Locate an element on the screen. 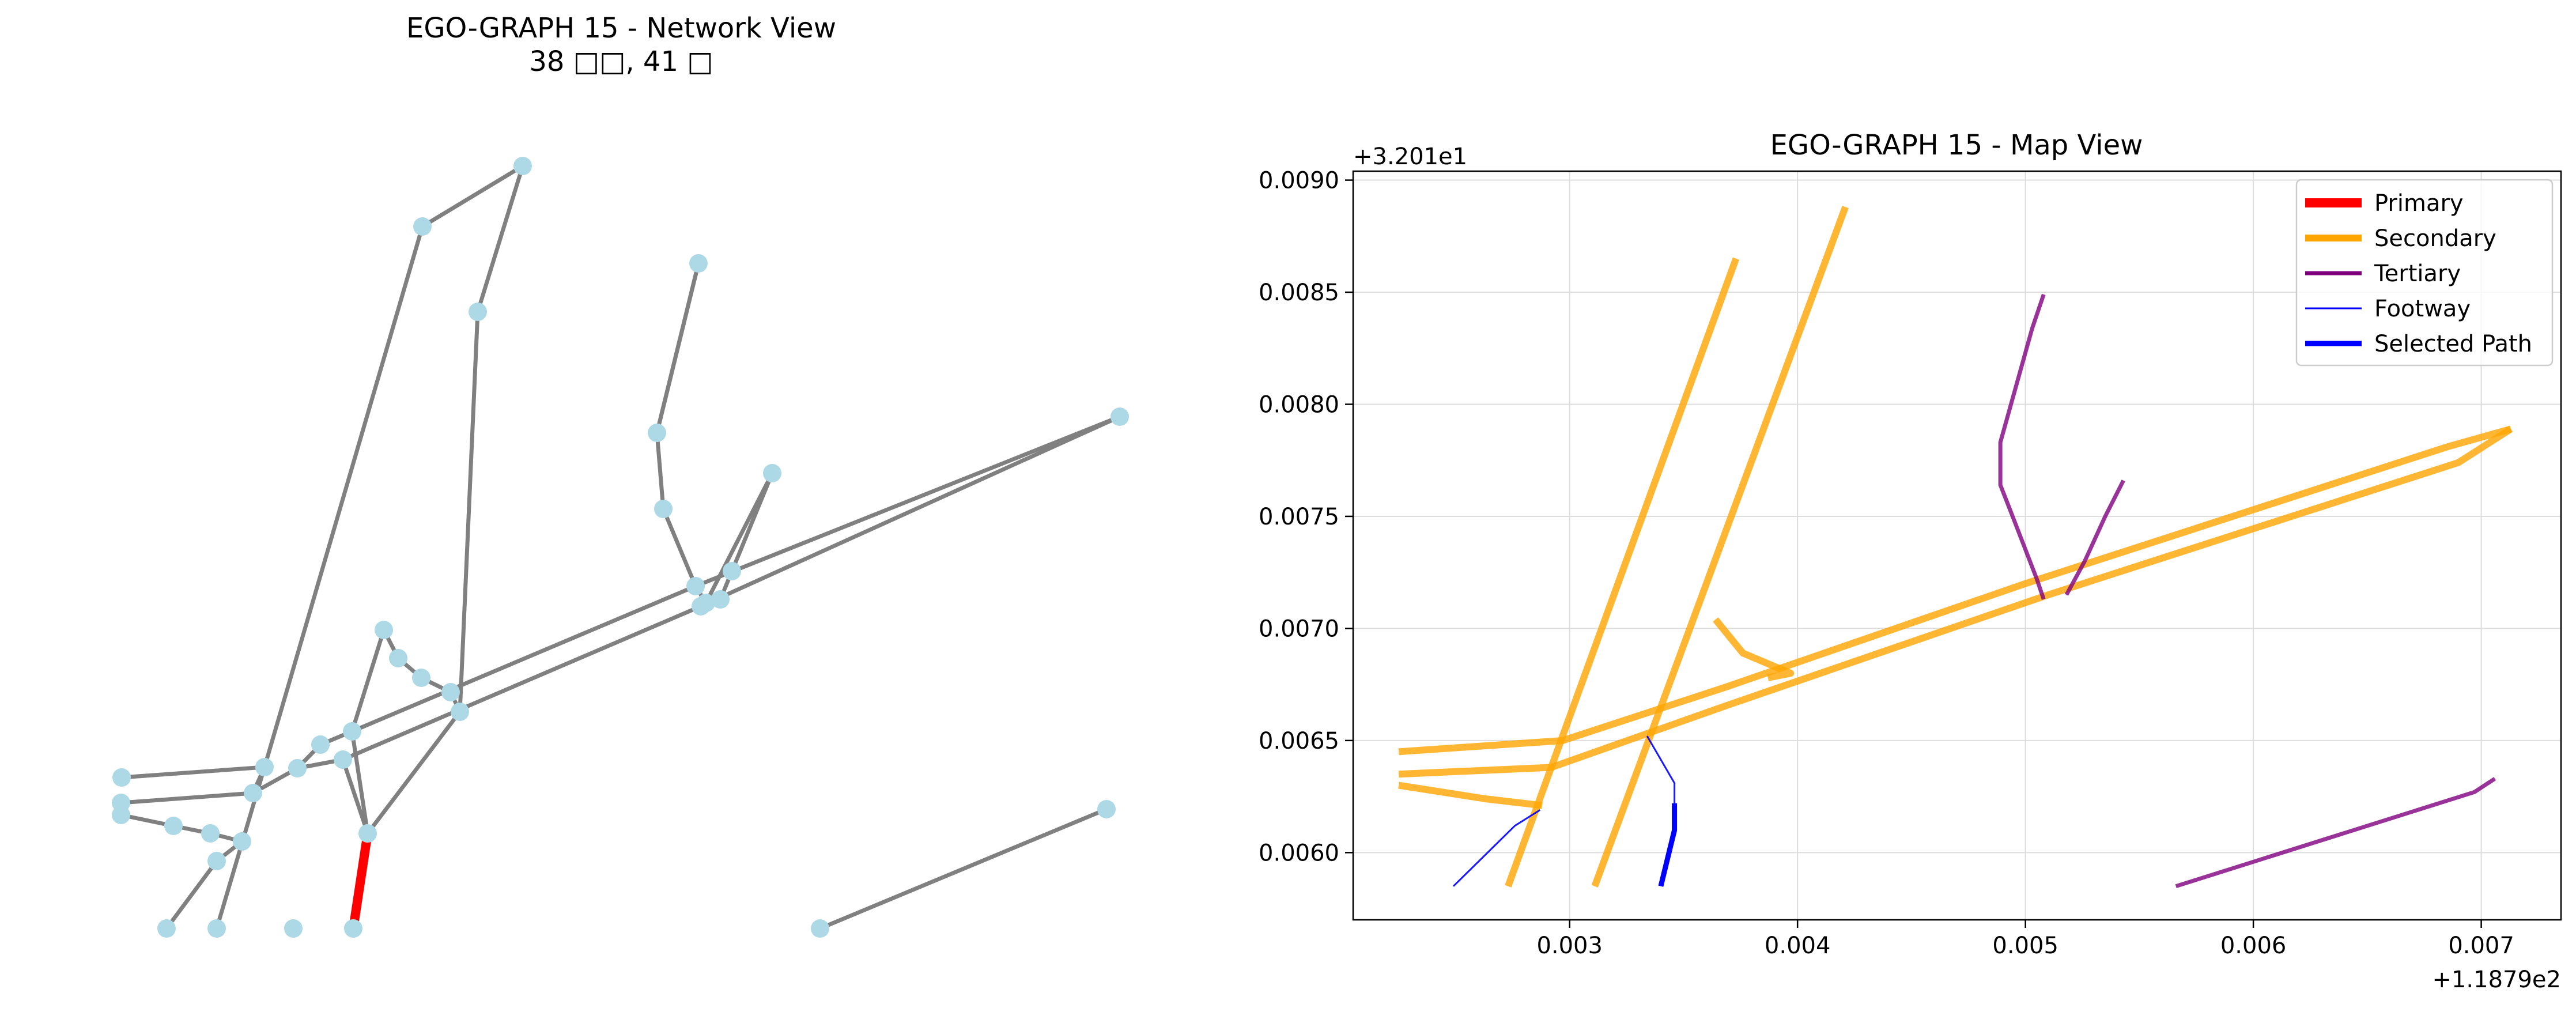 The width and height of the screenshot is (2576, 1023). y-tick-label: 0.0085 is located at coordinates (1299, 293).